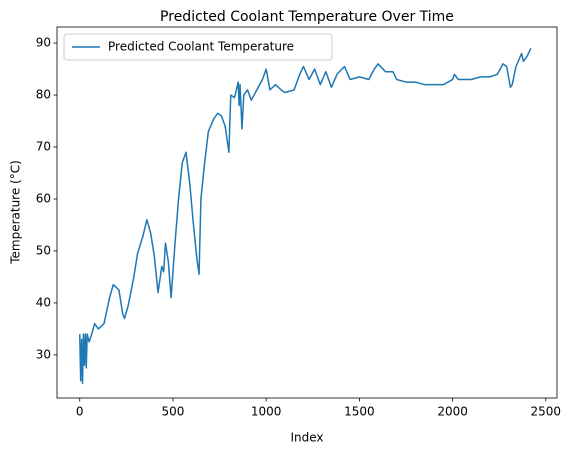 The image size is (571, 455). What do you see at coordinates (546, 412) in the screenshot?
I see `x-tick-label: 2500` at bounding box center [546, 412].